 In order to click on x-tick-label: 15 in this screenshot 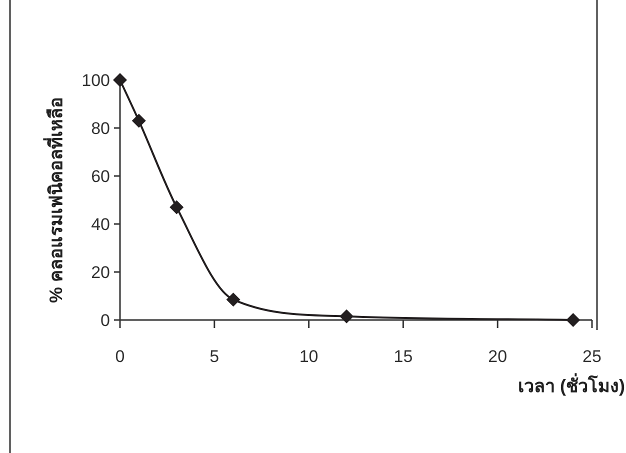, I will do `click(403, 356)`.